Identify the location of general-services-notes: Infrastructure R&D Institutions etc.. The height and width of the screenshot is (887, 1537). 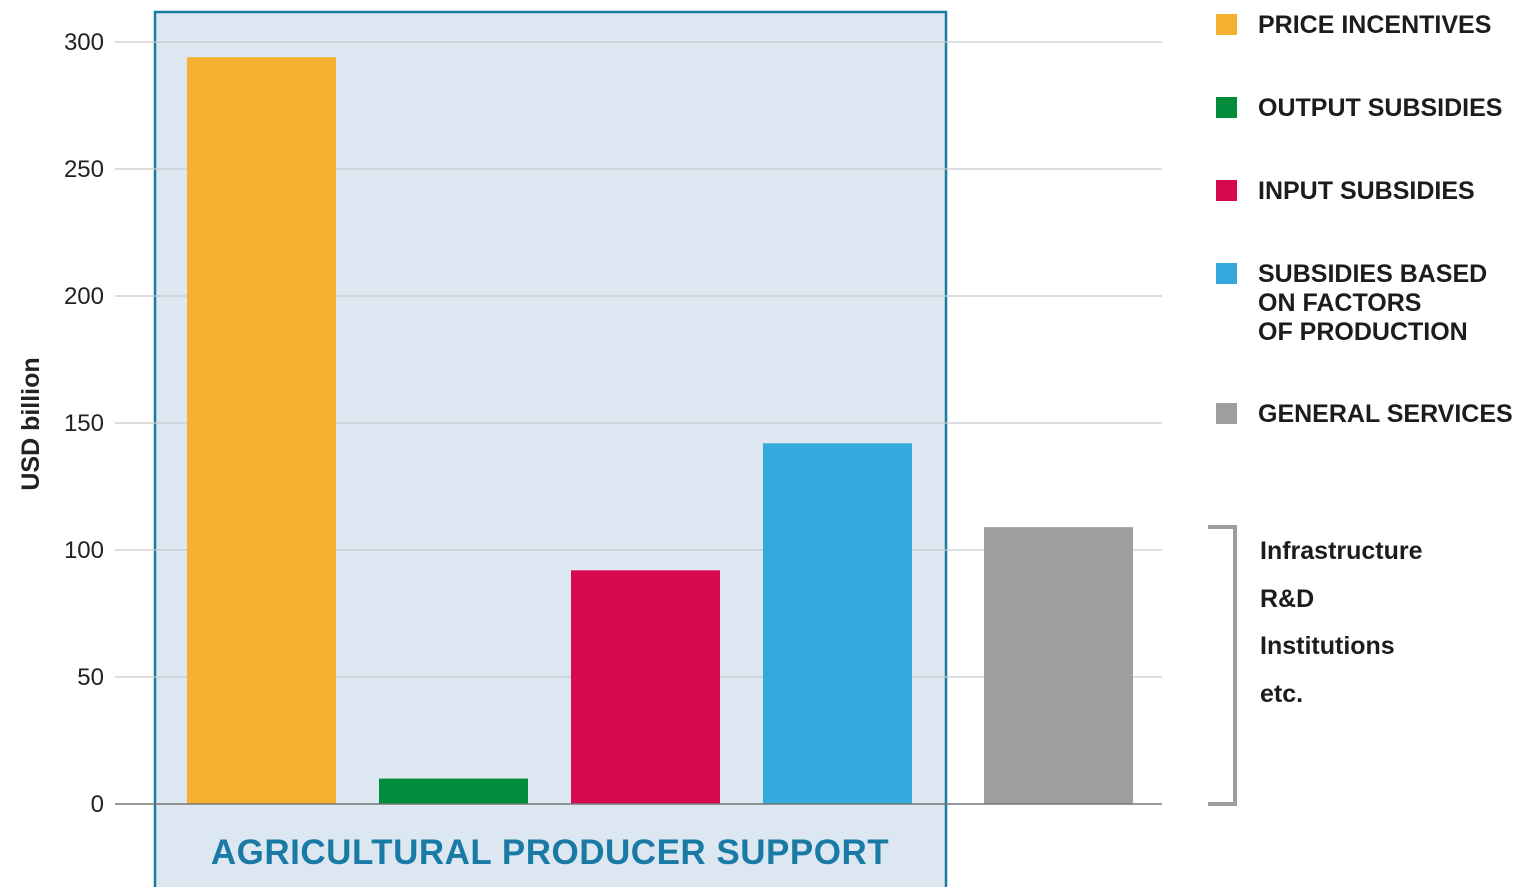
(1341, 629).